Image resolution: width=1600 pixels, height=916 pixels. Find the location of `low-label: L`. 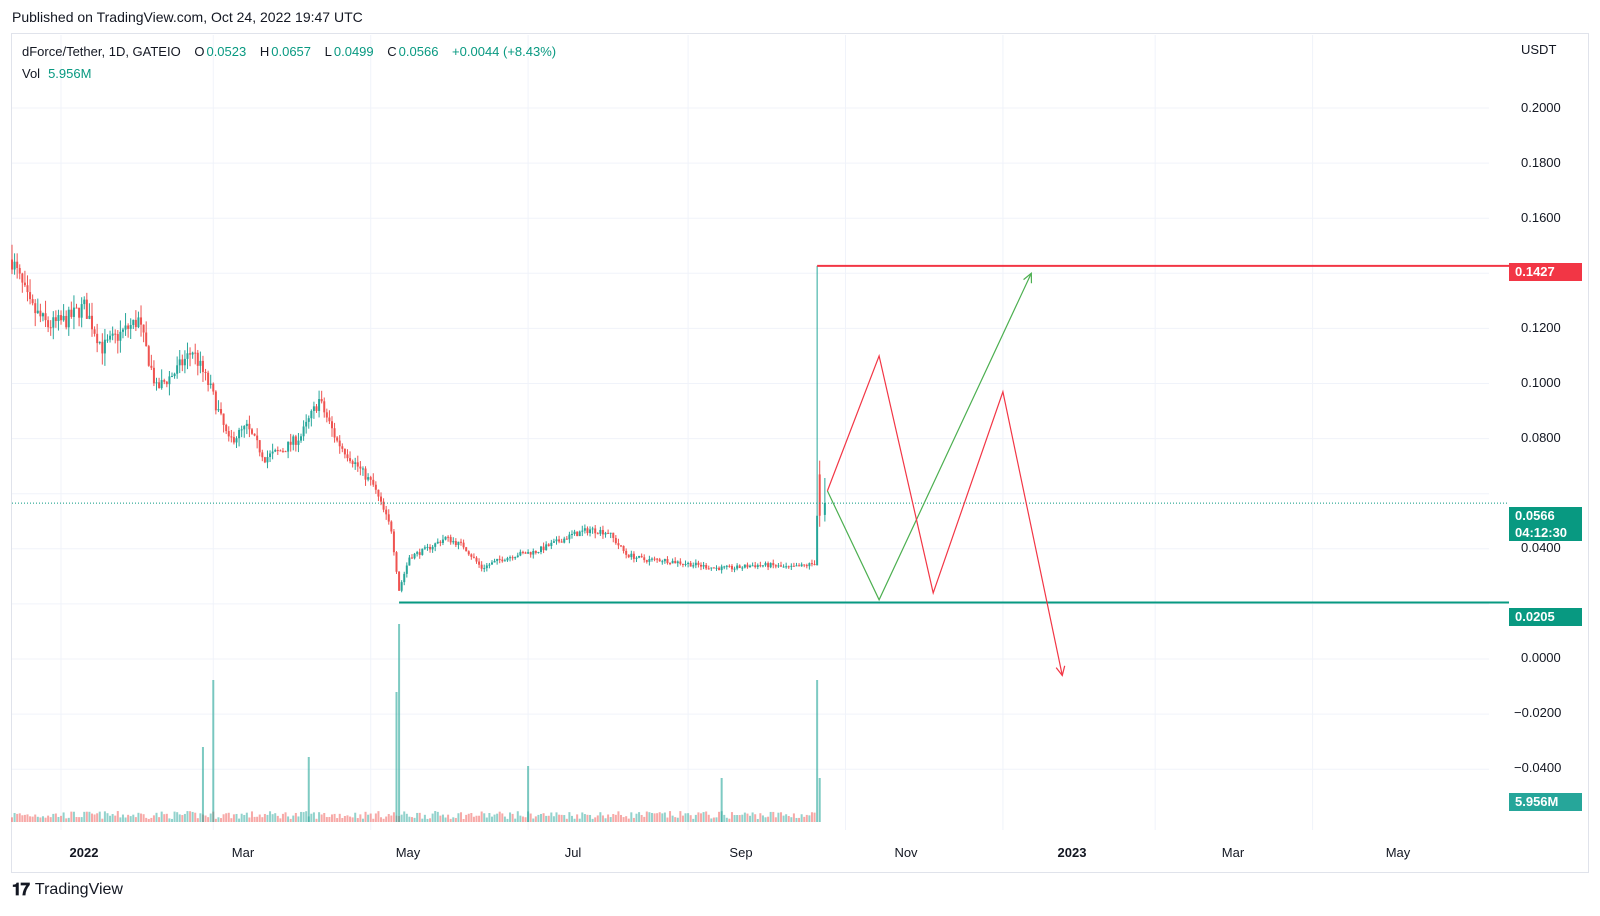

low-label: L is located at coordinates (328, 51).